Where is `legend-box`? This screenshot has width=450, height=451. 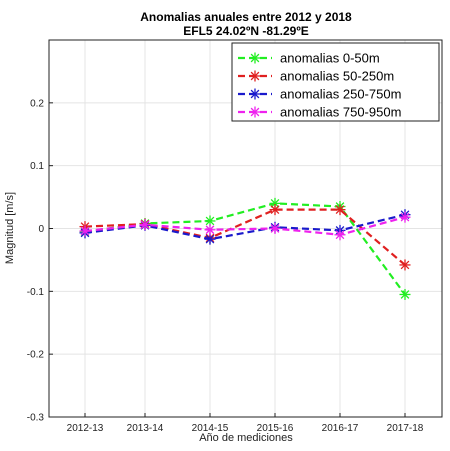
legend-box is located at coordinates (335, 82).